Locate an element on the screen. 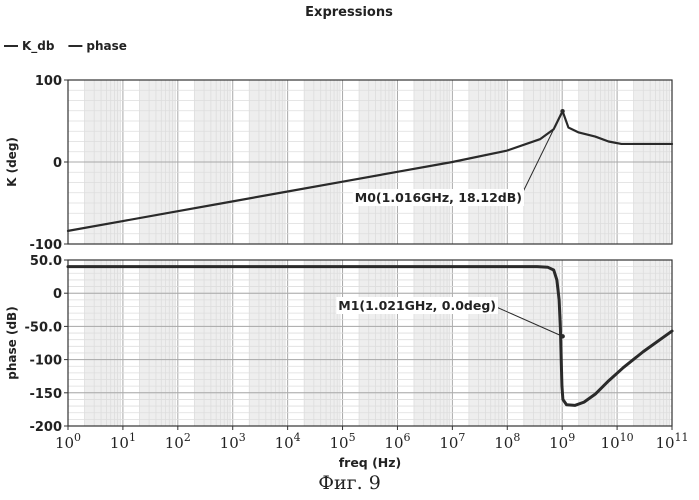 The image size is (699, 500). y-tick-label: -200 is located at coordinates (45, 427).